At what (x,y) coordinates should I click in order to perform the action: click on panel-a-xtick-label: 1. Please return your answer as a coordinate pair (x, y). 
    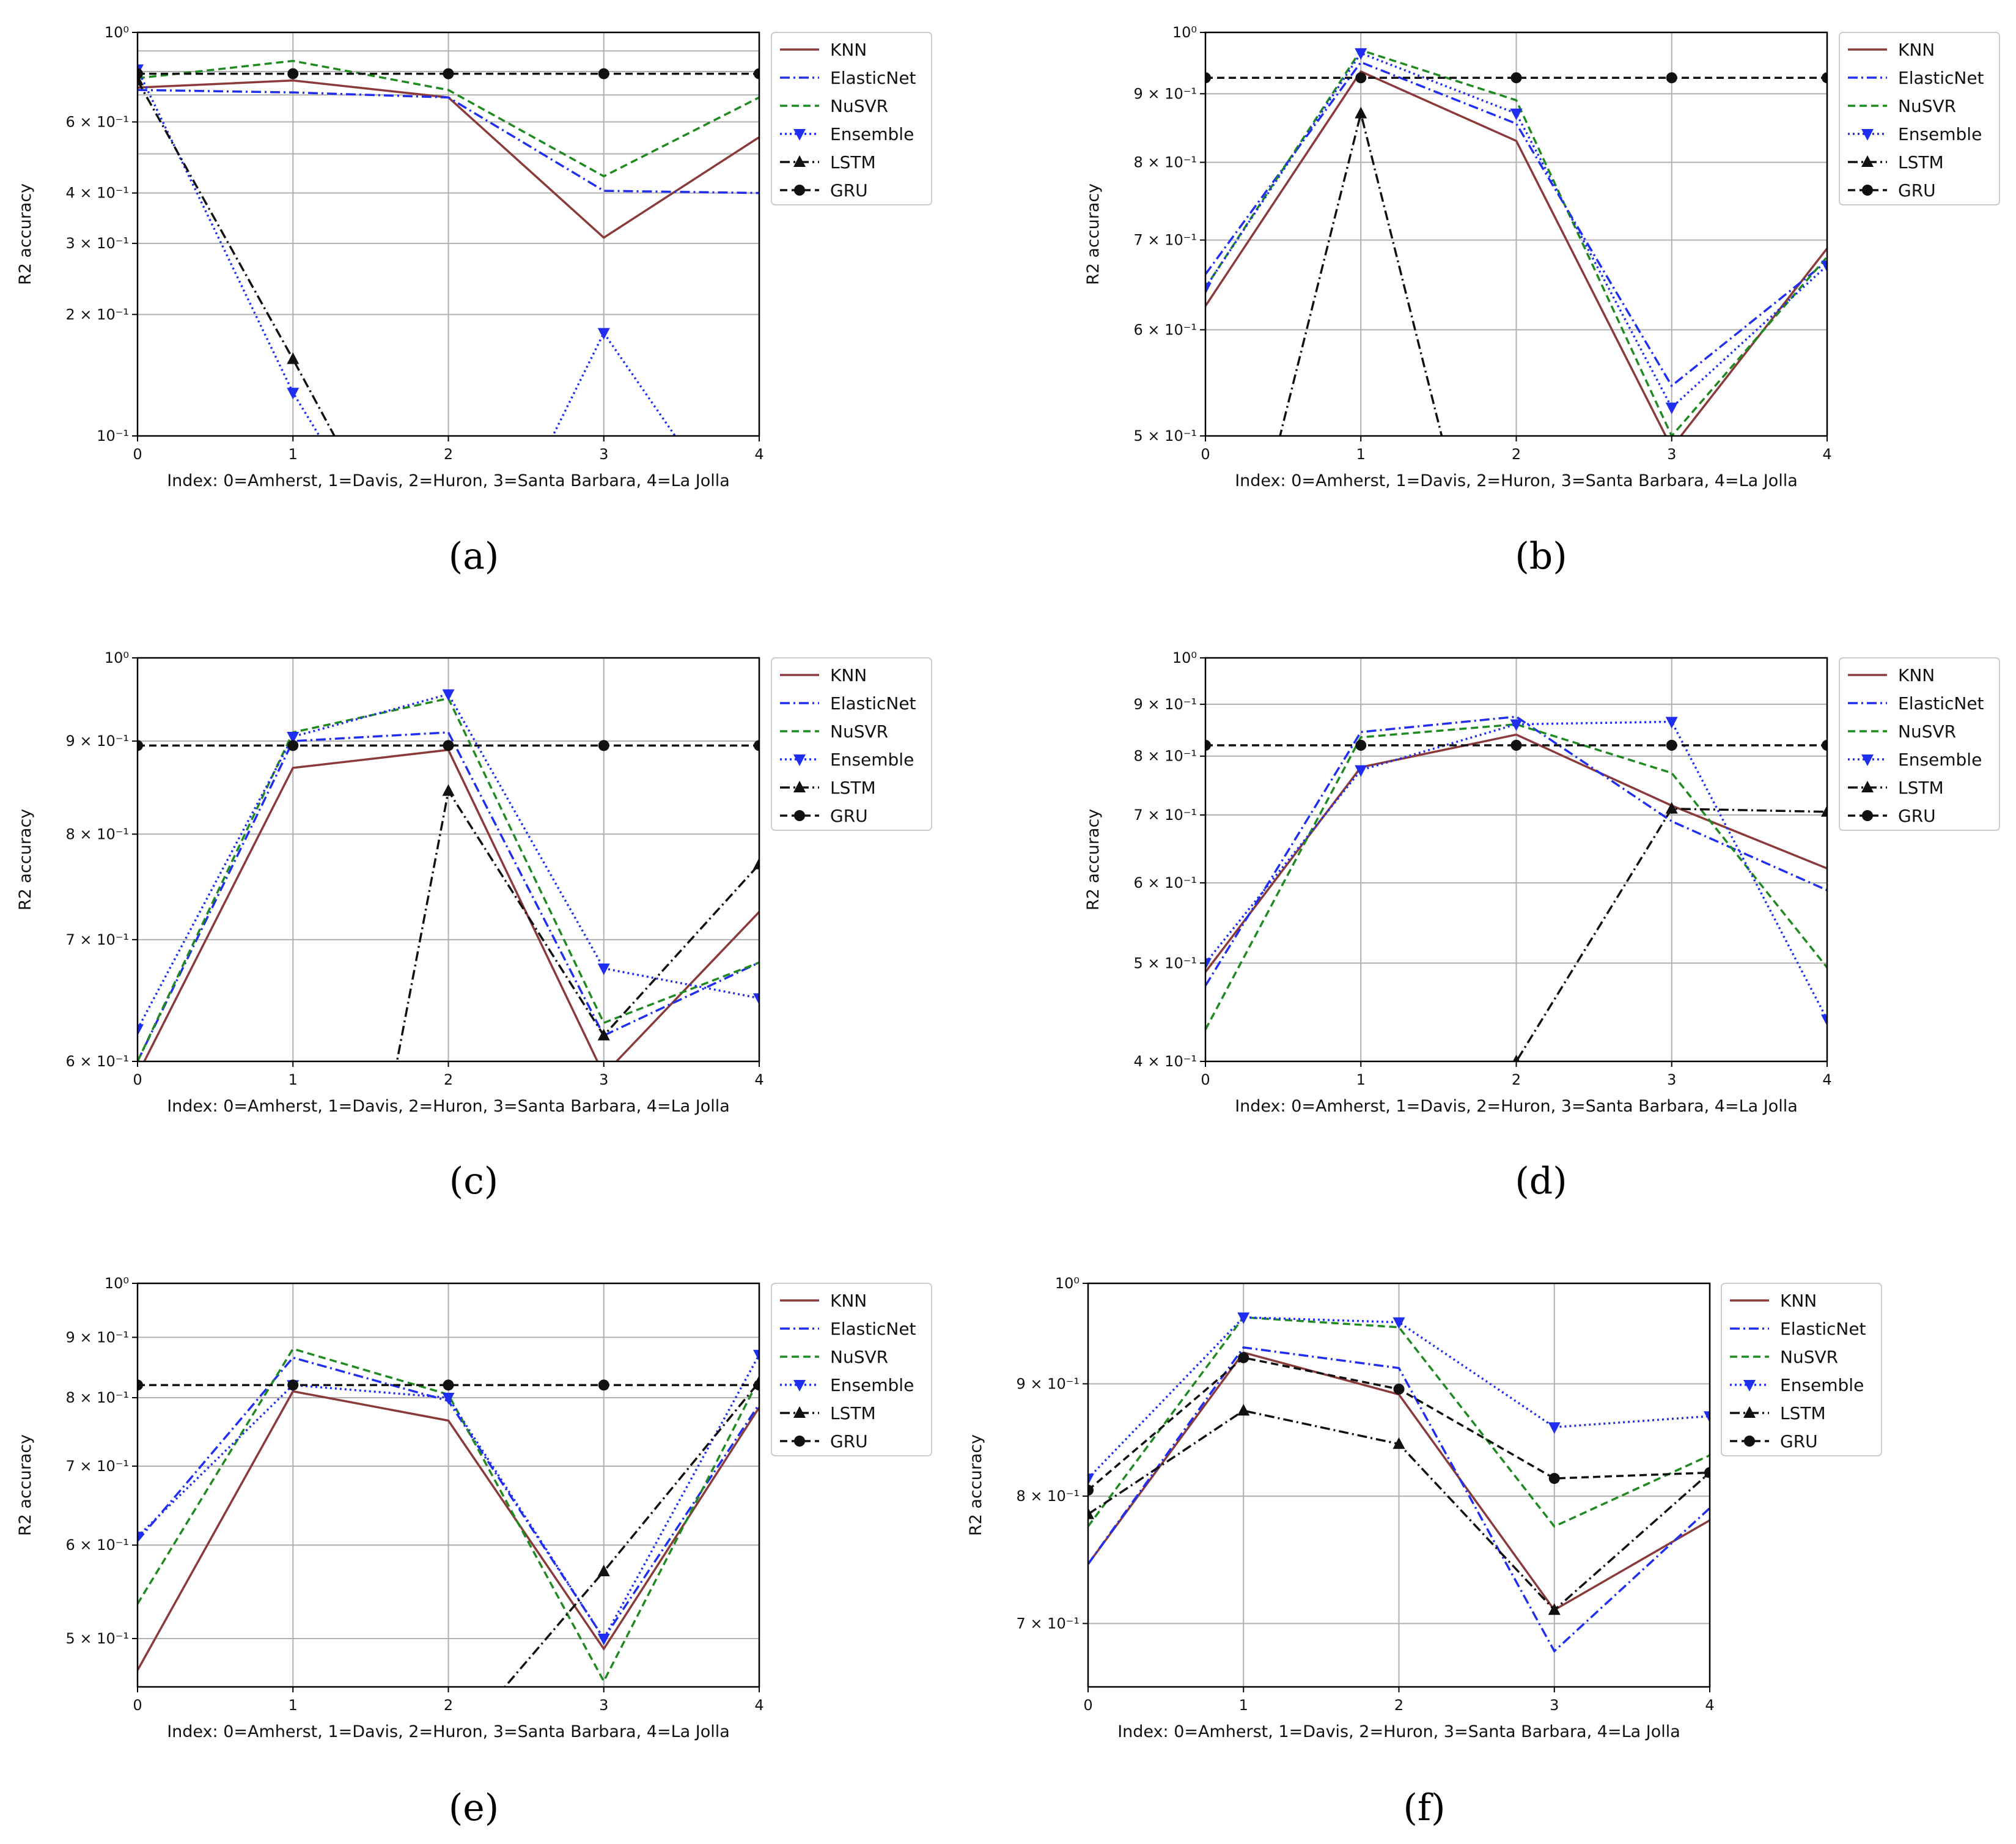
    Looking at the image, I should click on (293, 454).